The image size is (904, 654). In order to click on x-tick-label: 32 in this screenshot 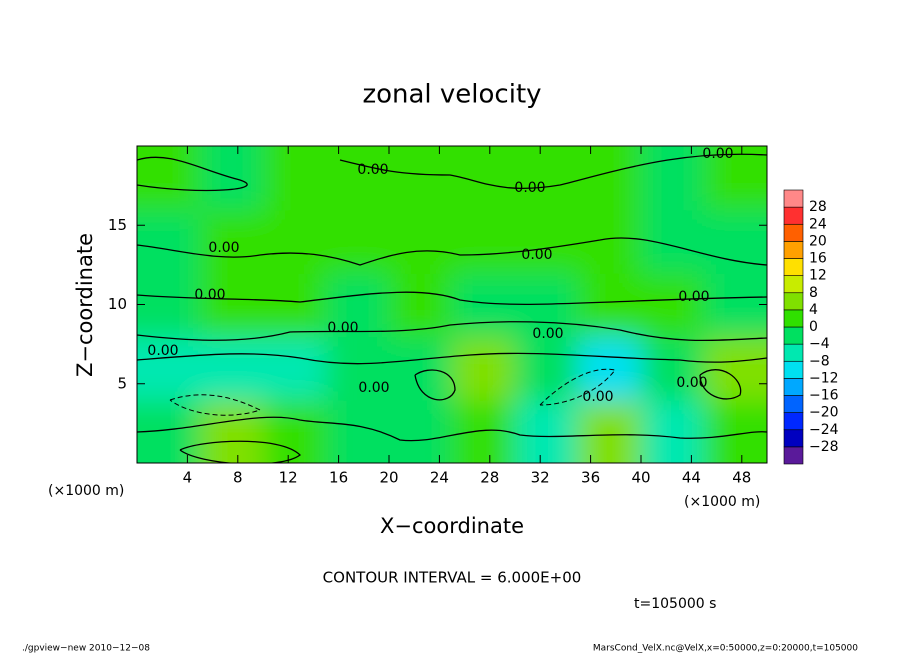, I will do `click(540, 478)`.